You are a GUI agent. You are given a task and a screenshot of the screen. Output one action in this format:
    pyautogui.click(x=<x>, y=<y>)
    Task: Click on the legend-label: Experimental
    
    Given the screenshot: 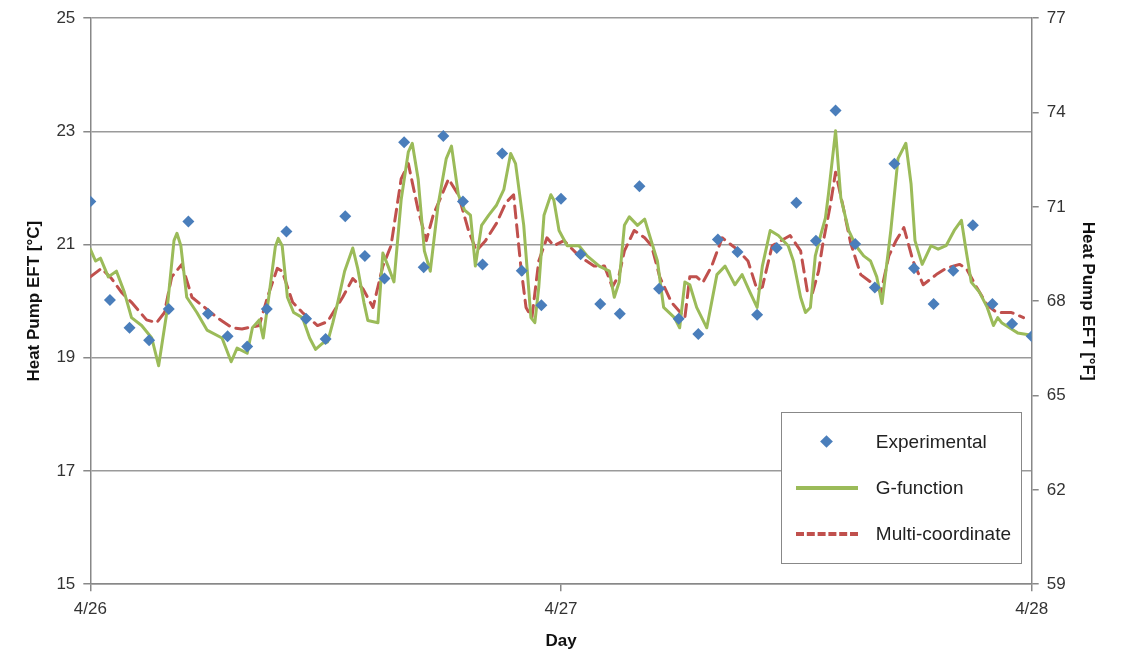 What is the action you would take?
    pyautogui.click(x=931, y=442)
    